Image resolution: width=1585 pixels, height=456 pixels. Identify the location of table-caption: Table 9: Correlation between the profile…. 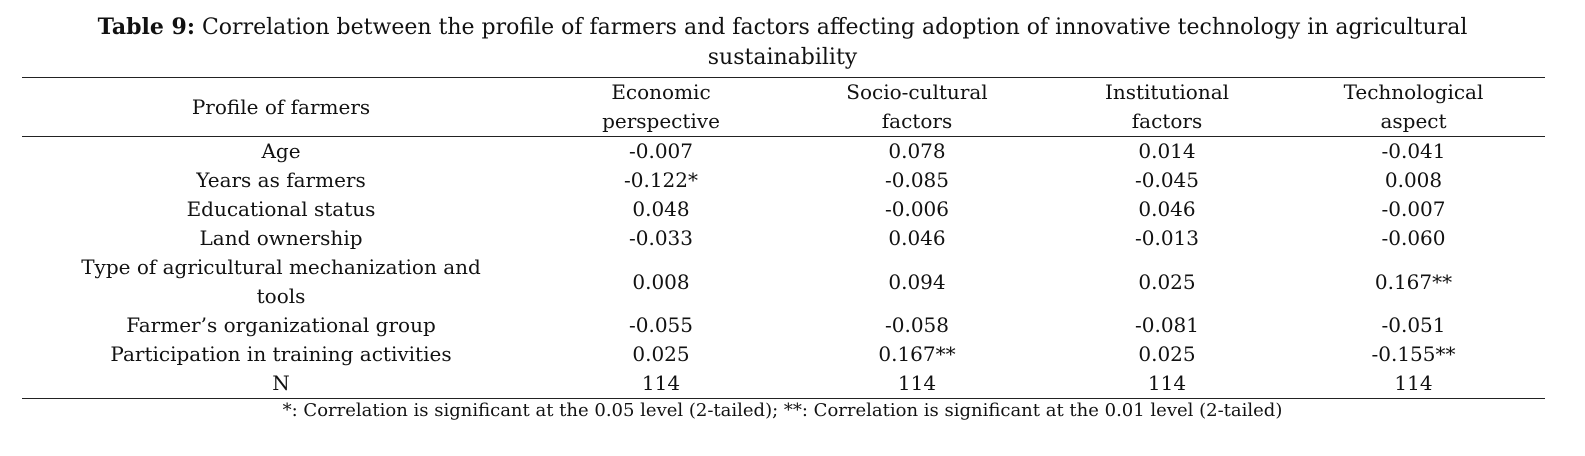
(782, 42).